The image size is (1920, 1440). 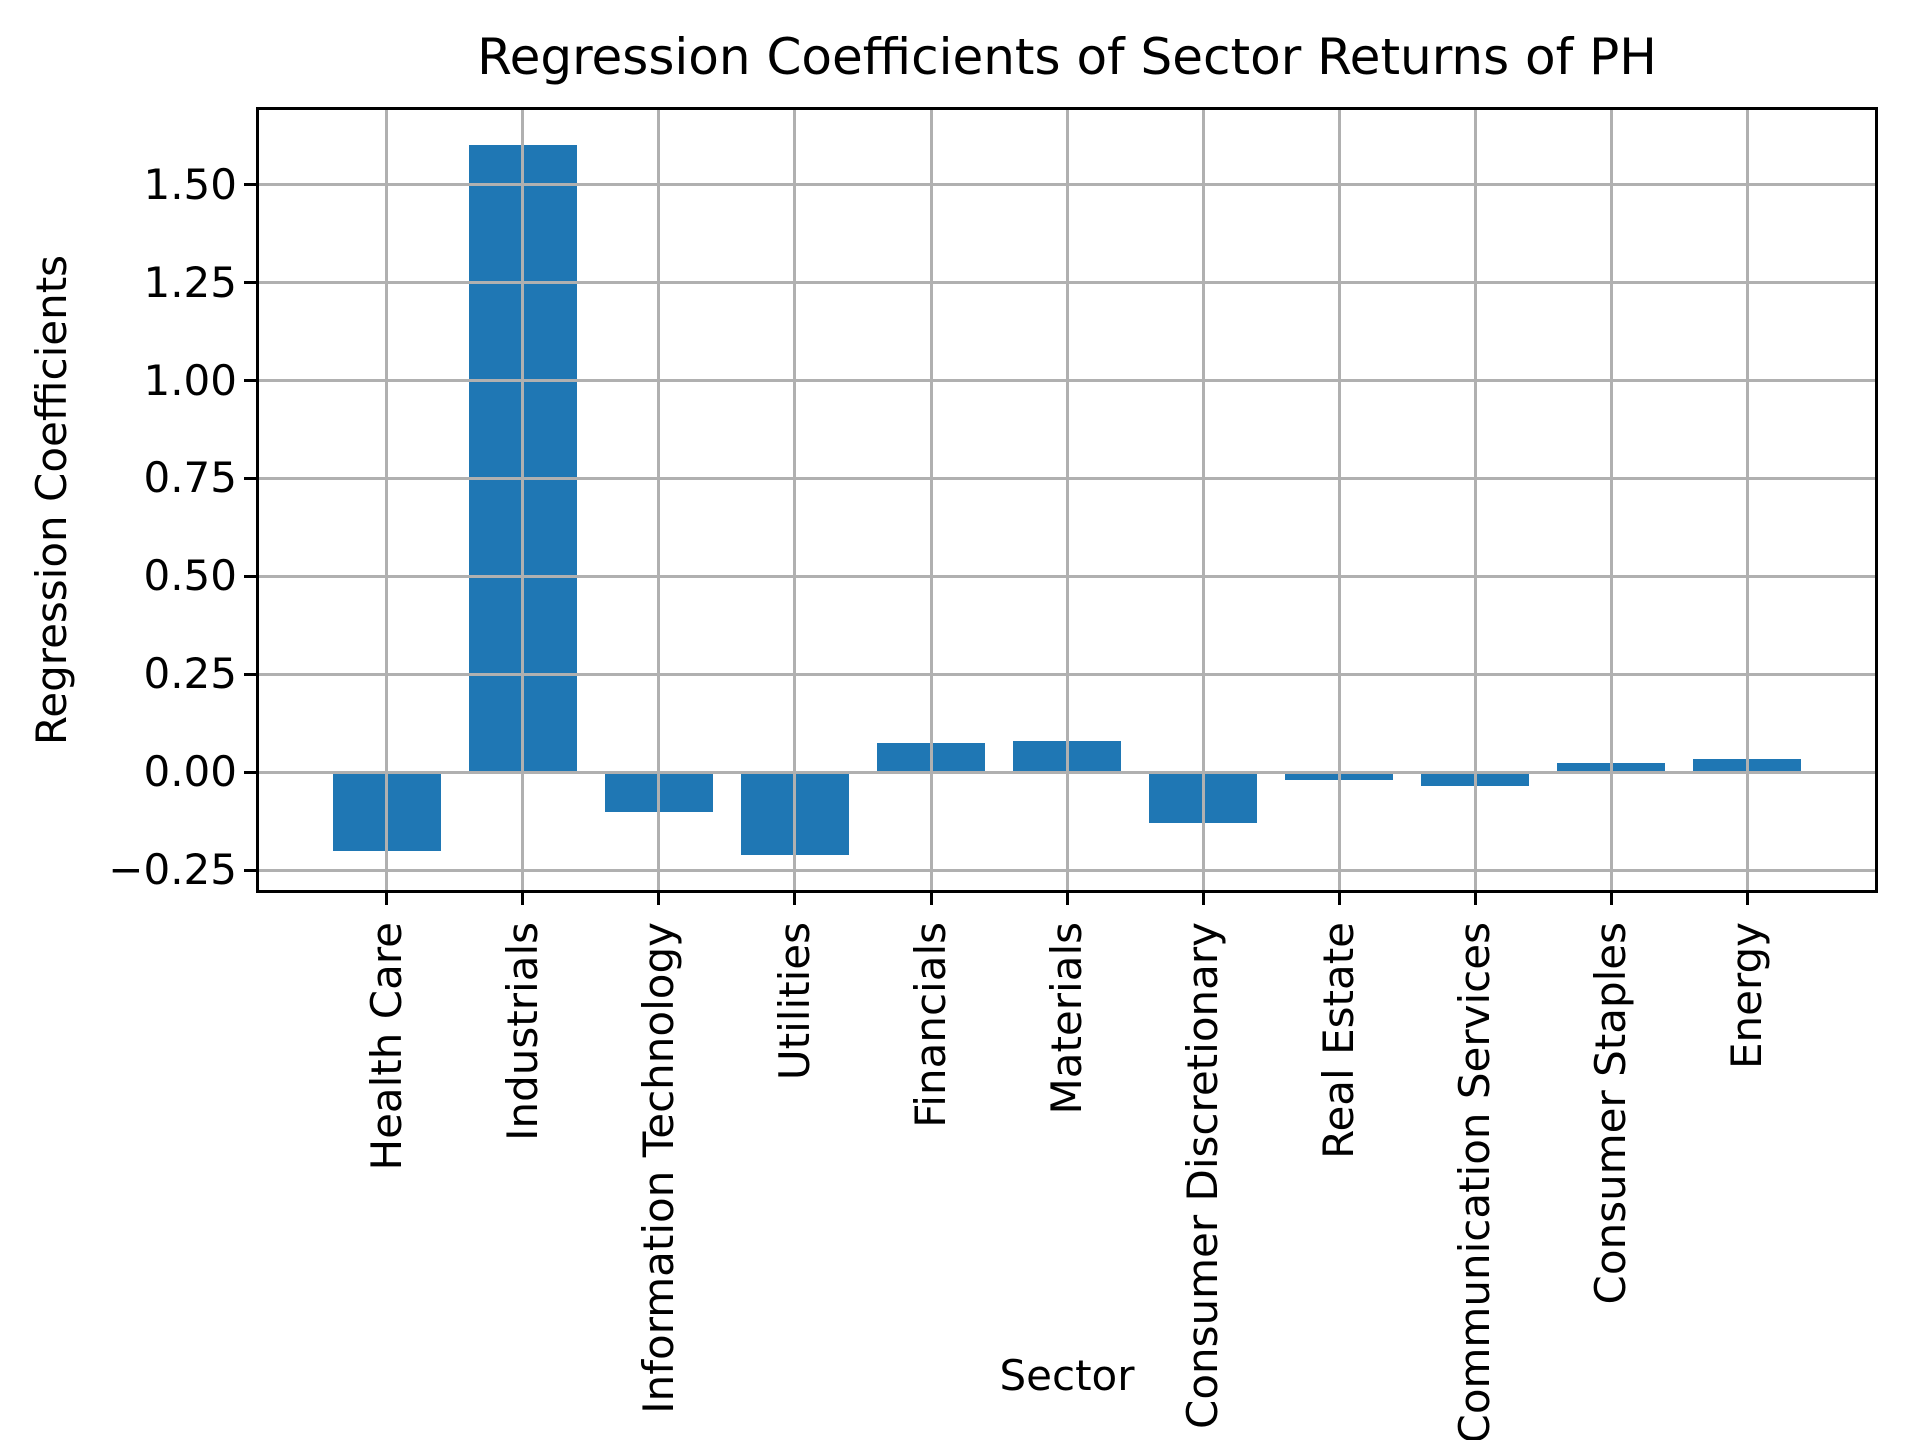 I want to click on y-tick-label: 0.50, so click(x=190, y=576).